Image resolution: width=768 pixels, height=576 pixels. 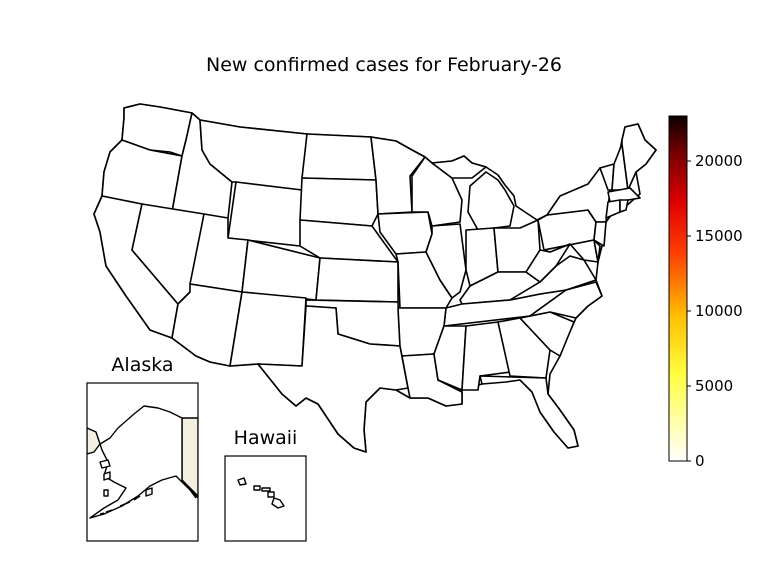 I want to click on state-massachusetts, so click(x=624, y=195).